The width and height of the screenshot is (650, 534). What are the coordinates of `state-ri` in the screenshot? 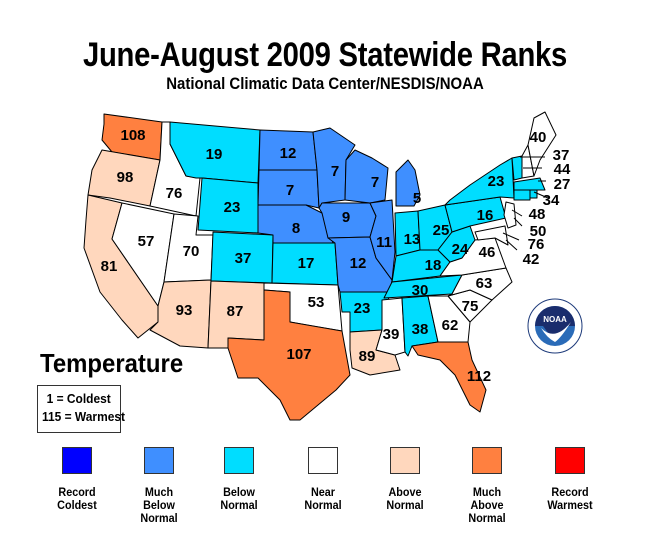 It's located at (533, 194).